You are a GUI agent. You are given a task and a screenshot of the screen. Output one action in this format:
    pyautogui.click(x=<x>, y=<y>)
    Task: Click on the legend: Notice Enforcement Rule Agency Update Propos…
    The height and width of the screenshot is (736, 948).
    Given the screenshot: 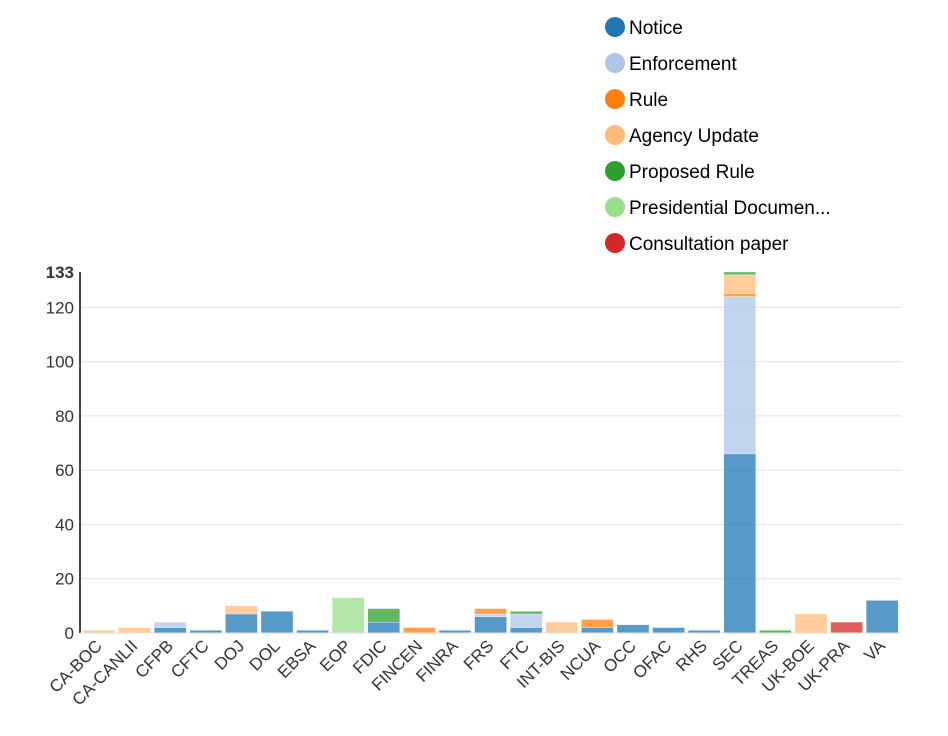 What is the action you would take?
    pyautogui.click(x=718, y=136)
    